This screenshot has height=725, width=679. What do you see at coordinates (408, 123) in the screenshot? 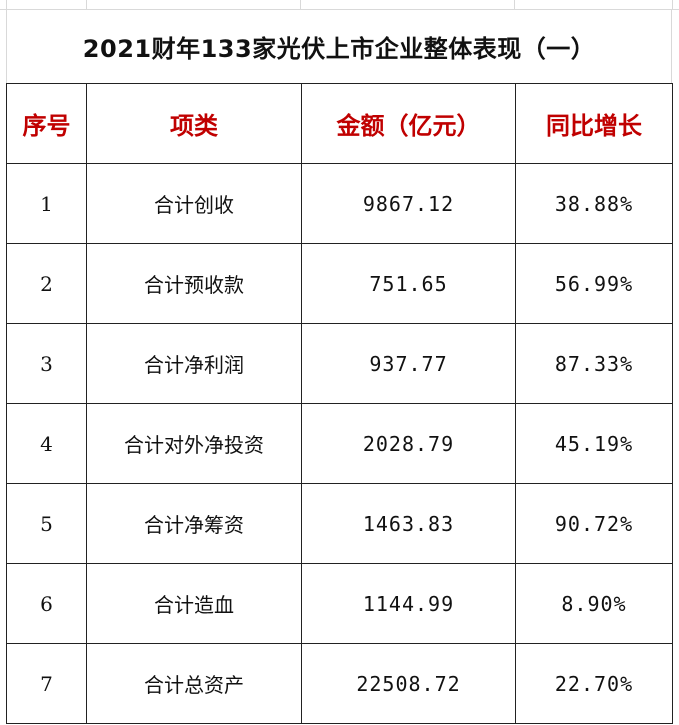
I see `header-amount: 金额（亿元）` at bounding box center [408, 123].